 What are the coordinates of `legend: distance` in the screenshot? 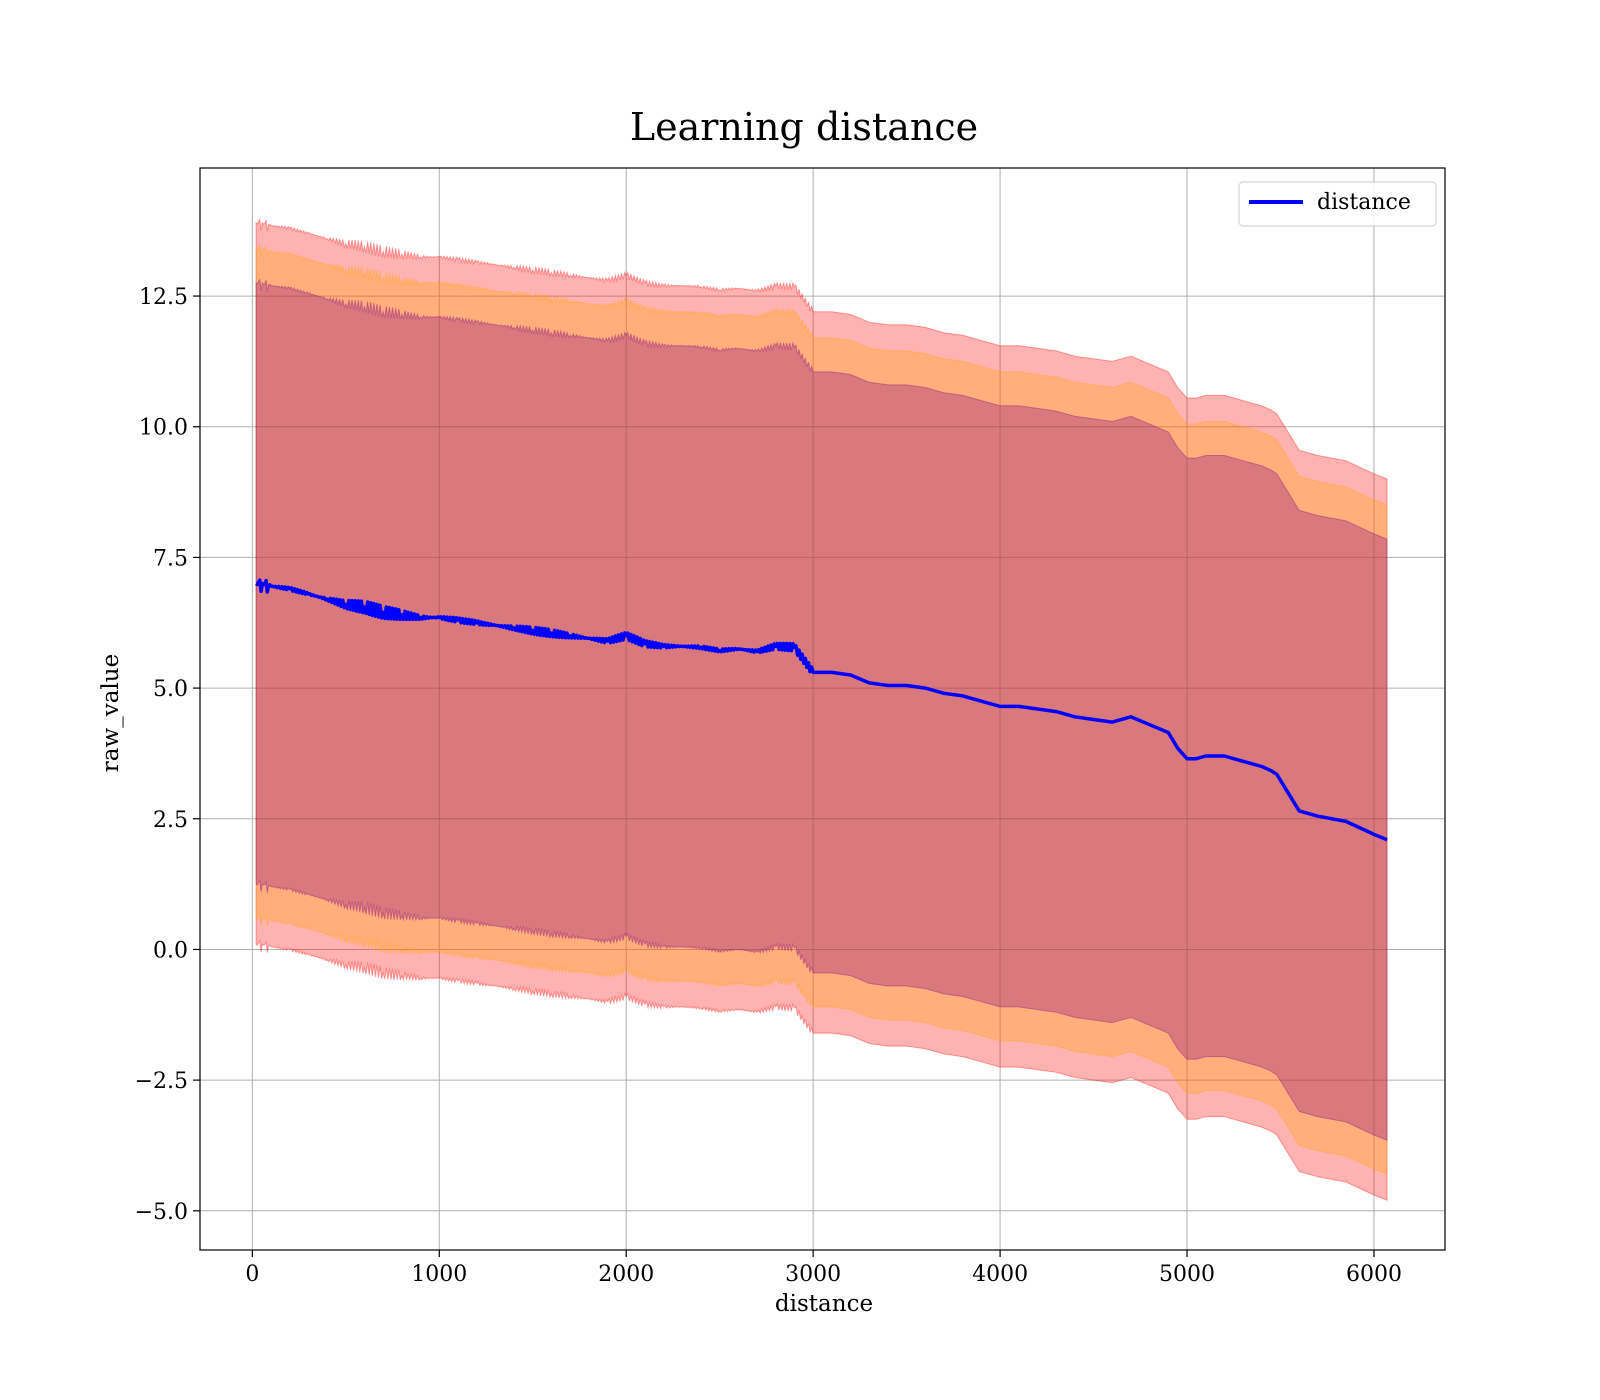 It's located at (1337, 204).